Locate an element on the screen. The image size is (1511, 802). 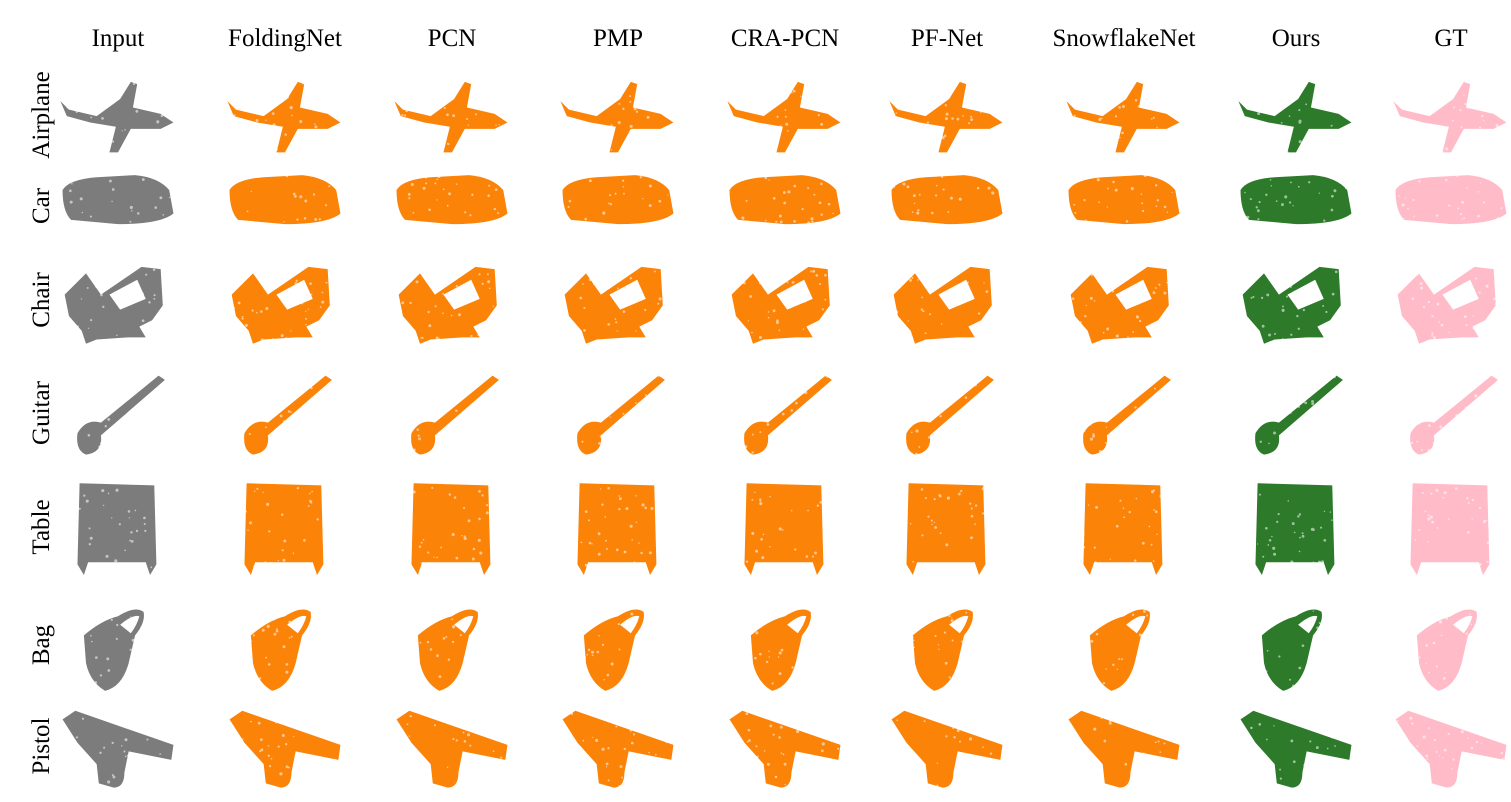
result-pistol-snowflakenet is located at coordinates (1124, 746).